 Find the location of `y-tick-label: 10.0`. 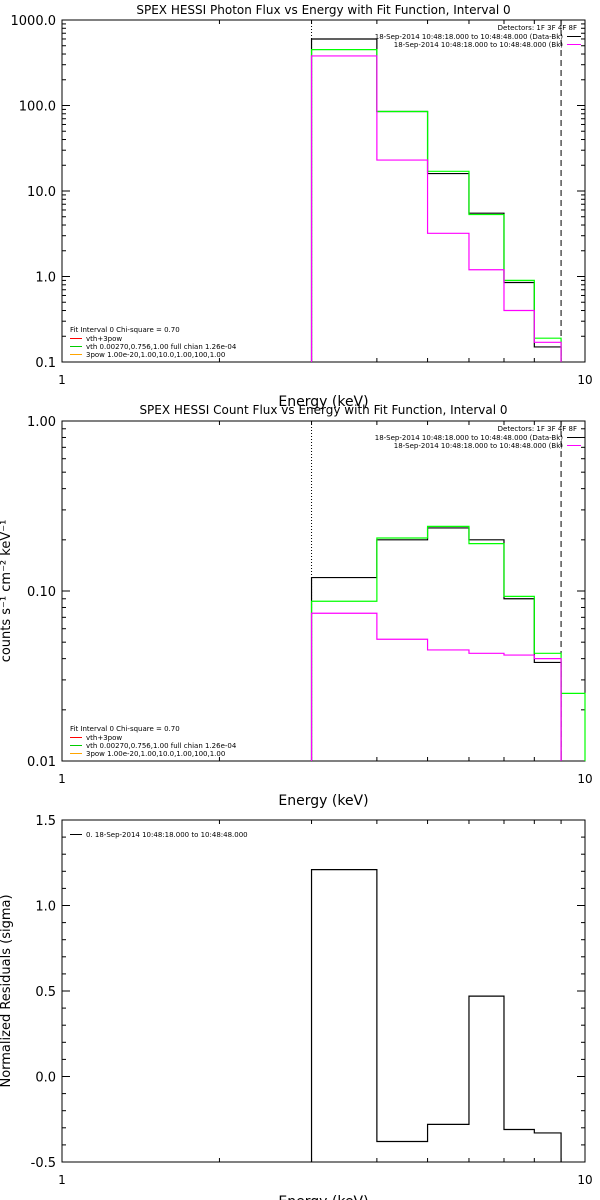

y-tick-label: 10.0 is located at coordinates (41, 192).